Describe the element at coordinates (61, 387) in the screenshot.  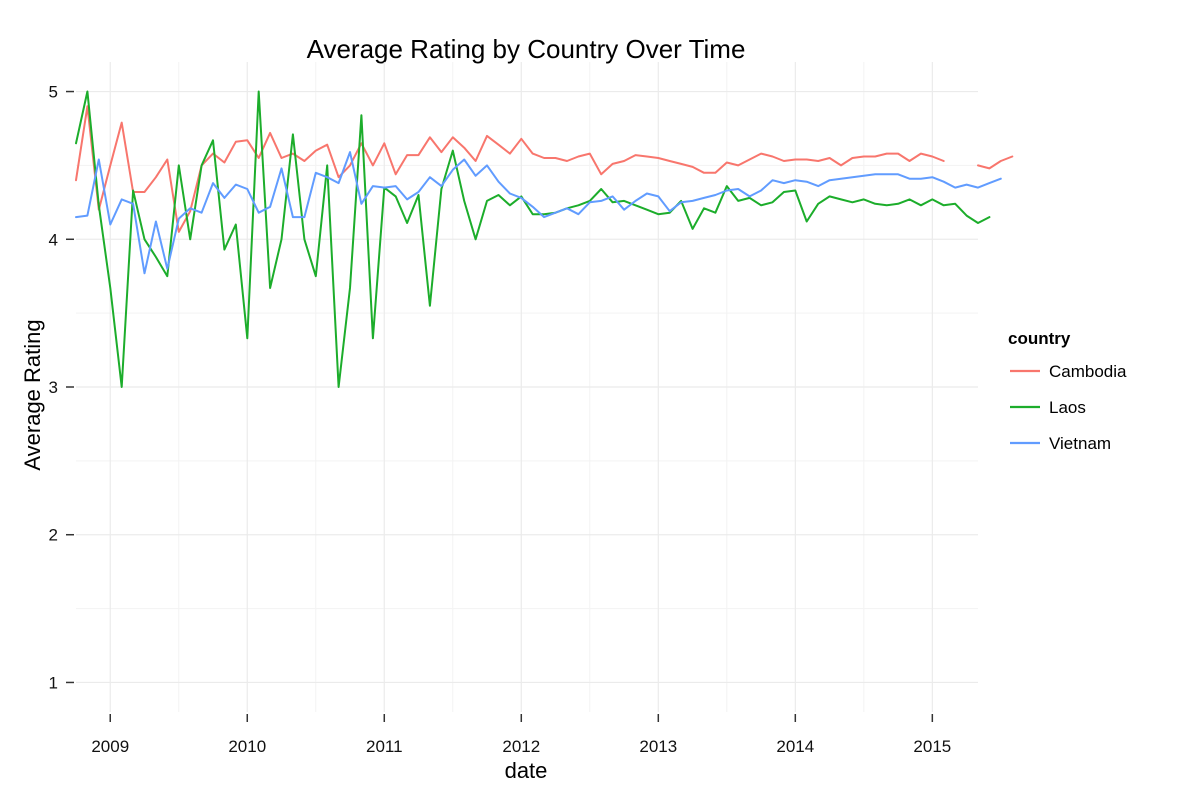
I see `y-axis: 1 2 3 4 5` at that location.